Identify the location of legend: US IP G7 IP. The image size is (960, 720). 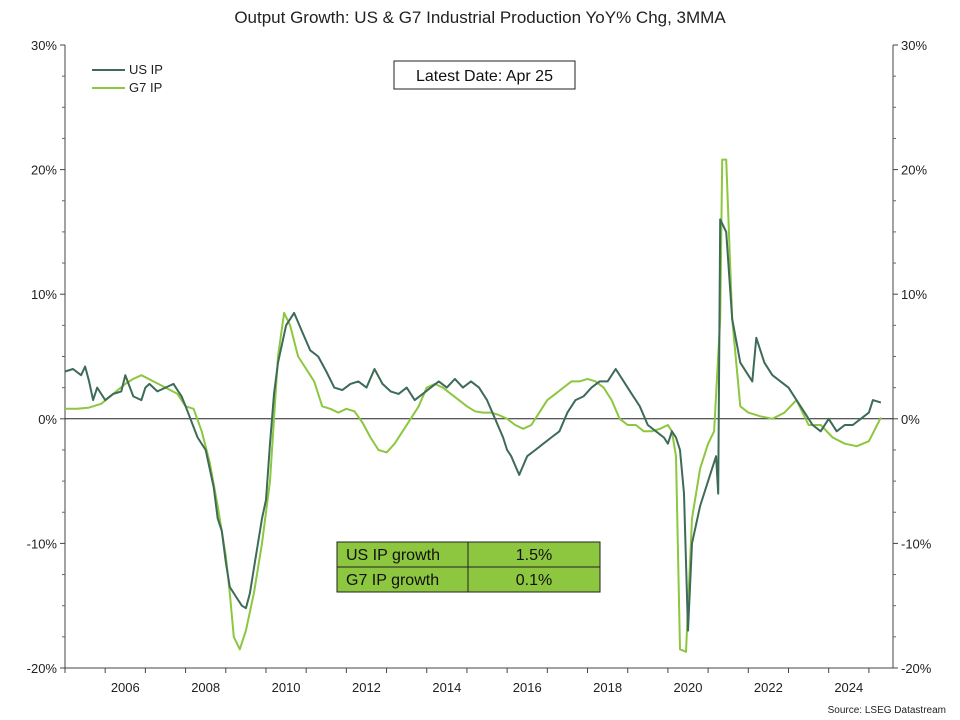
(127, 78).